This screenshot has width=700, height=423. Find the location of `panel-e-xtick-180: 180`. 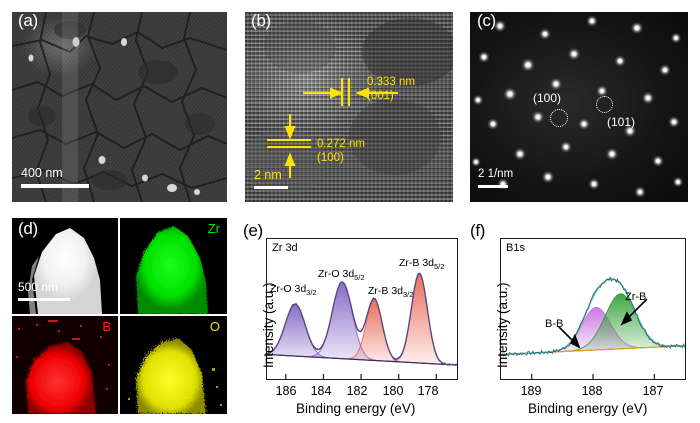

panel-e-xtick-180: 180 is located at coordinates (393, 391).